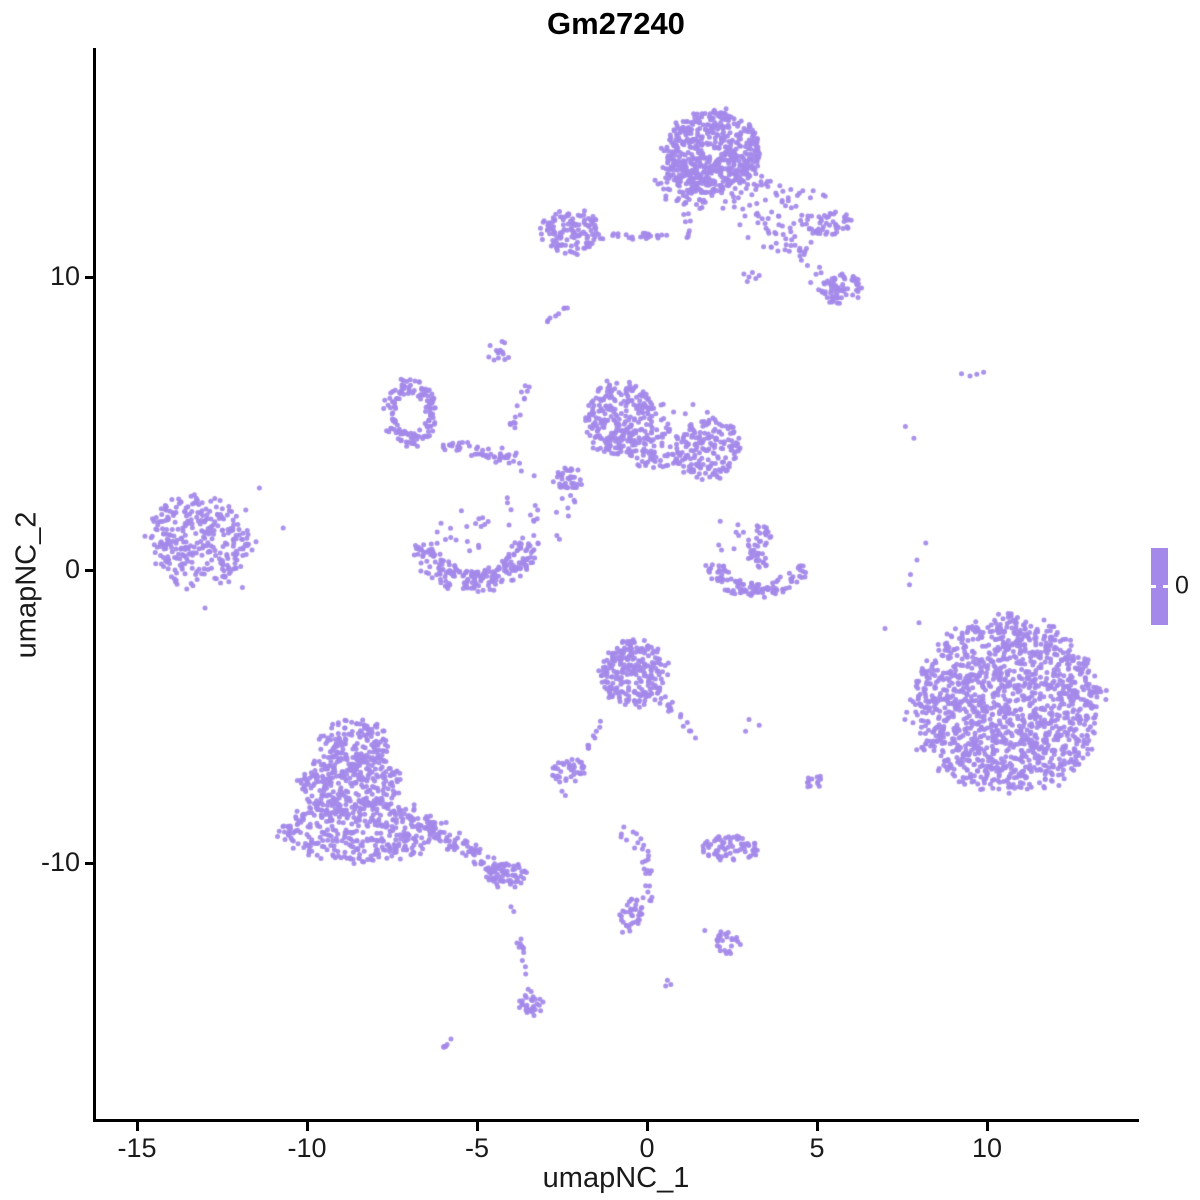  Describe the element at coordinates (616, 1178) in the screenshot. I see `x-axis-title: umapNC_1` at that location.